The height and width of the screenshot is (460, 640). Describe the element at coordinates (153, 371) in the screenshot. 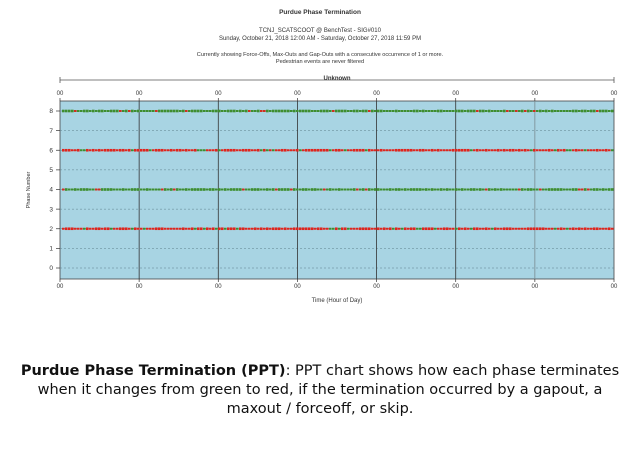

I see `caption-title: Purdue Phase Termination (PPT)` at that location.